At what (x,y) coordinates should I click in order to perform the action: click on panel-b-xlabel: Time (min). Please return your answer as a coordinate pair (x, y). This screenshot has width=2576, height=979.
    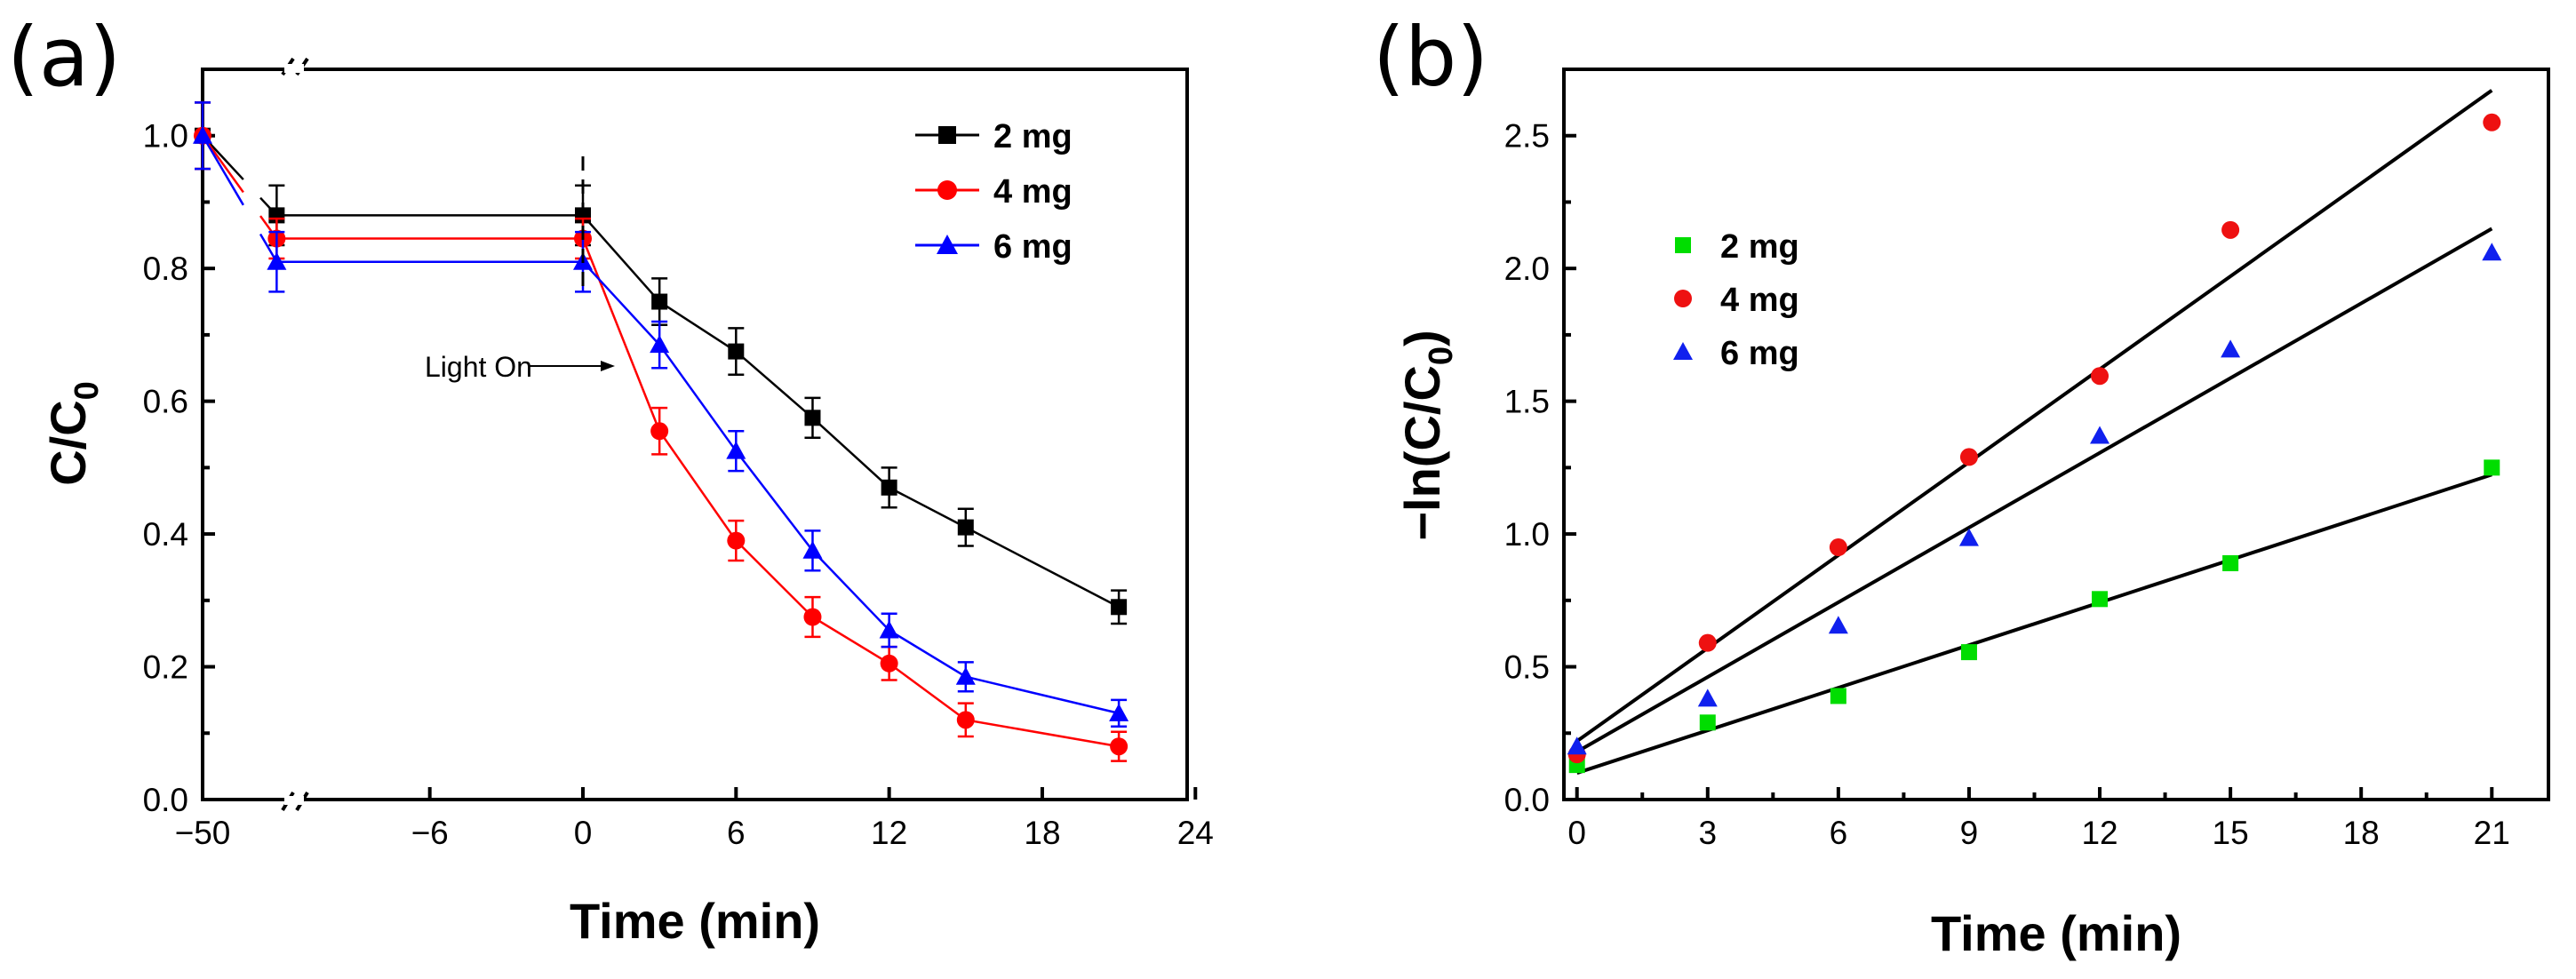
    Looking at the image, I should click on (2056, 933).